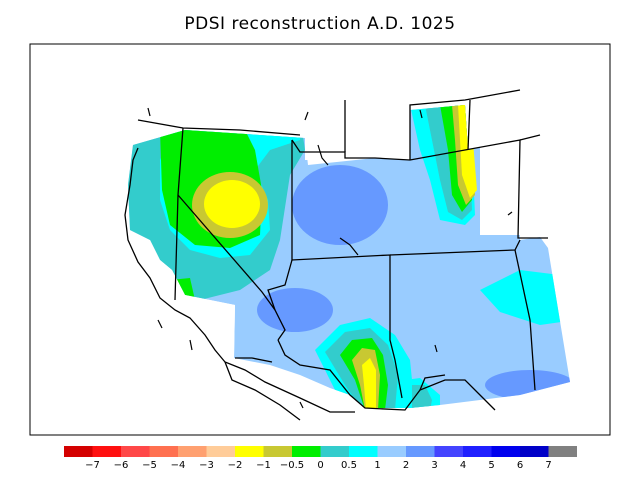 The height and width of the screenshot is (480, 640). What do you see at coordinates (121, 465) in the screenshot?
I see `colorbar-tick-label: −6` at bounding box center [121, 465].